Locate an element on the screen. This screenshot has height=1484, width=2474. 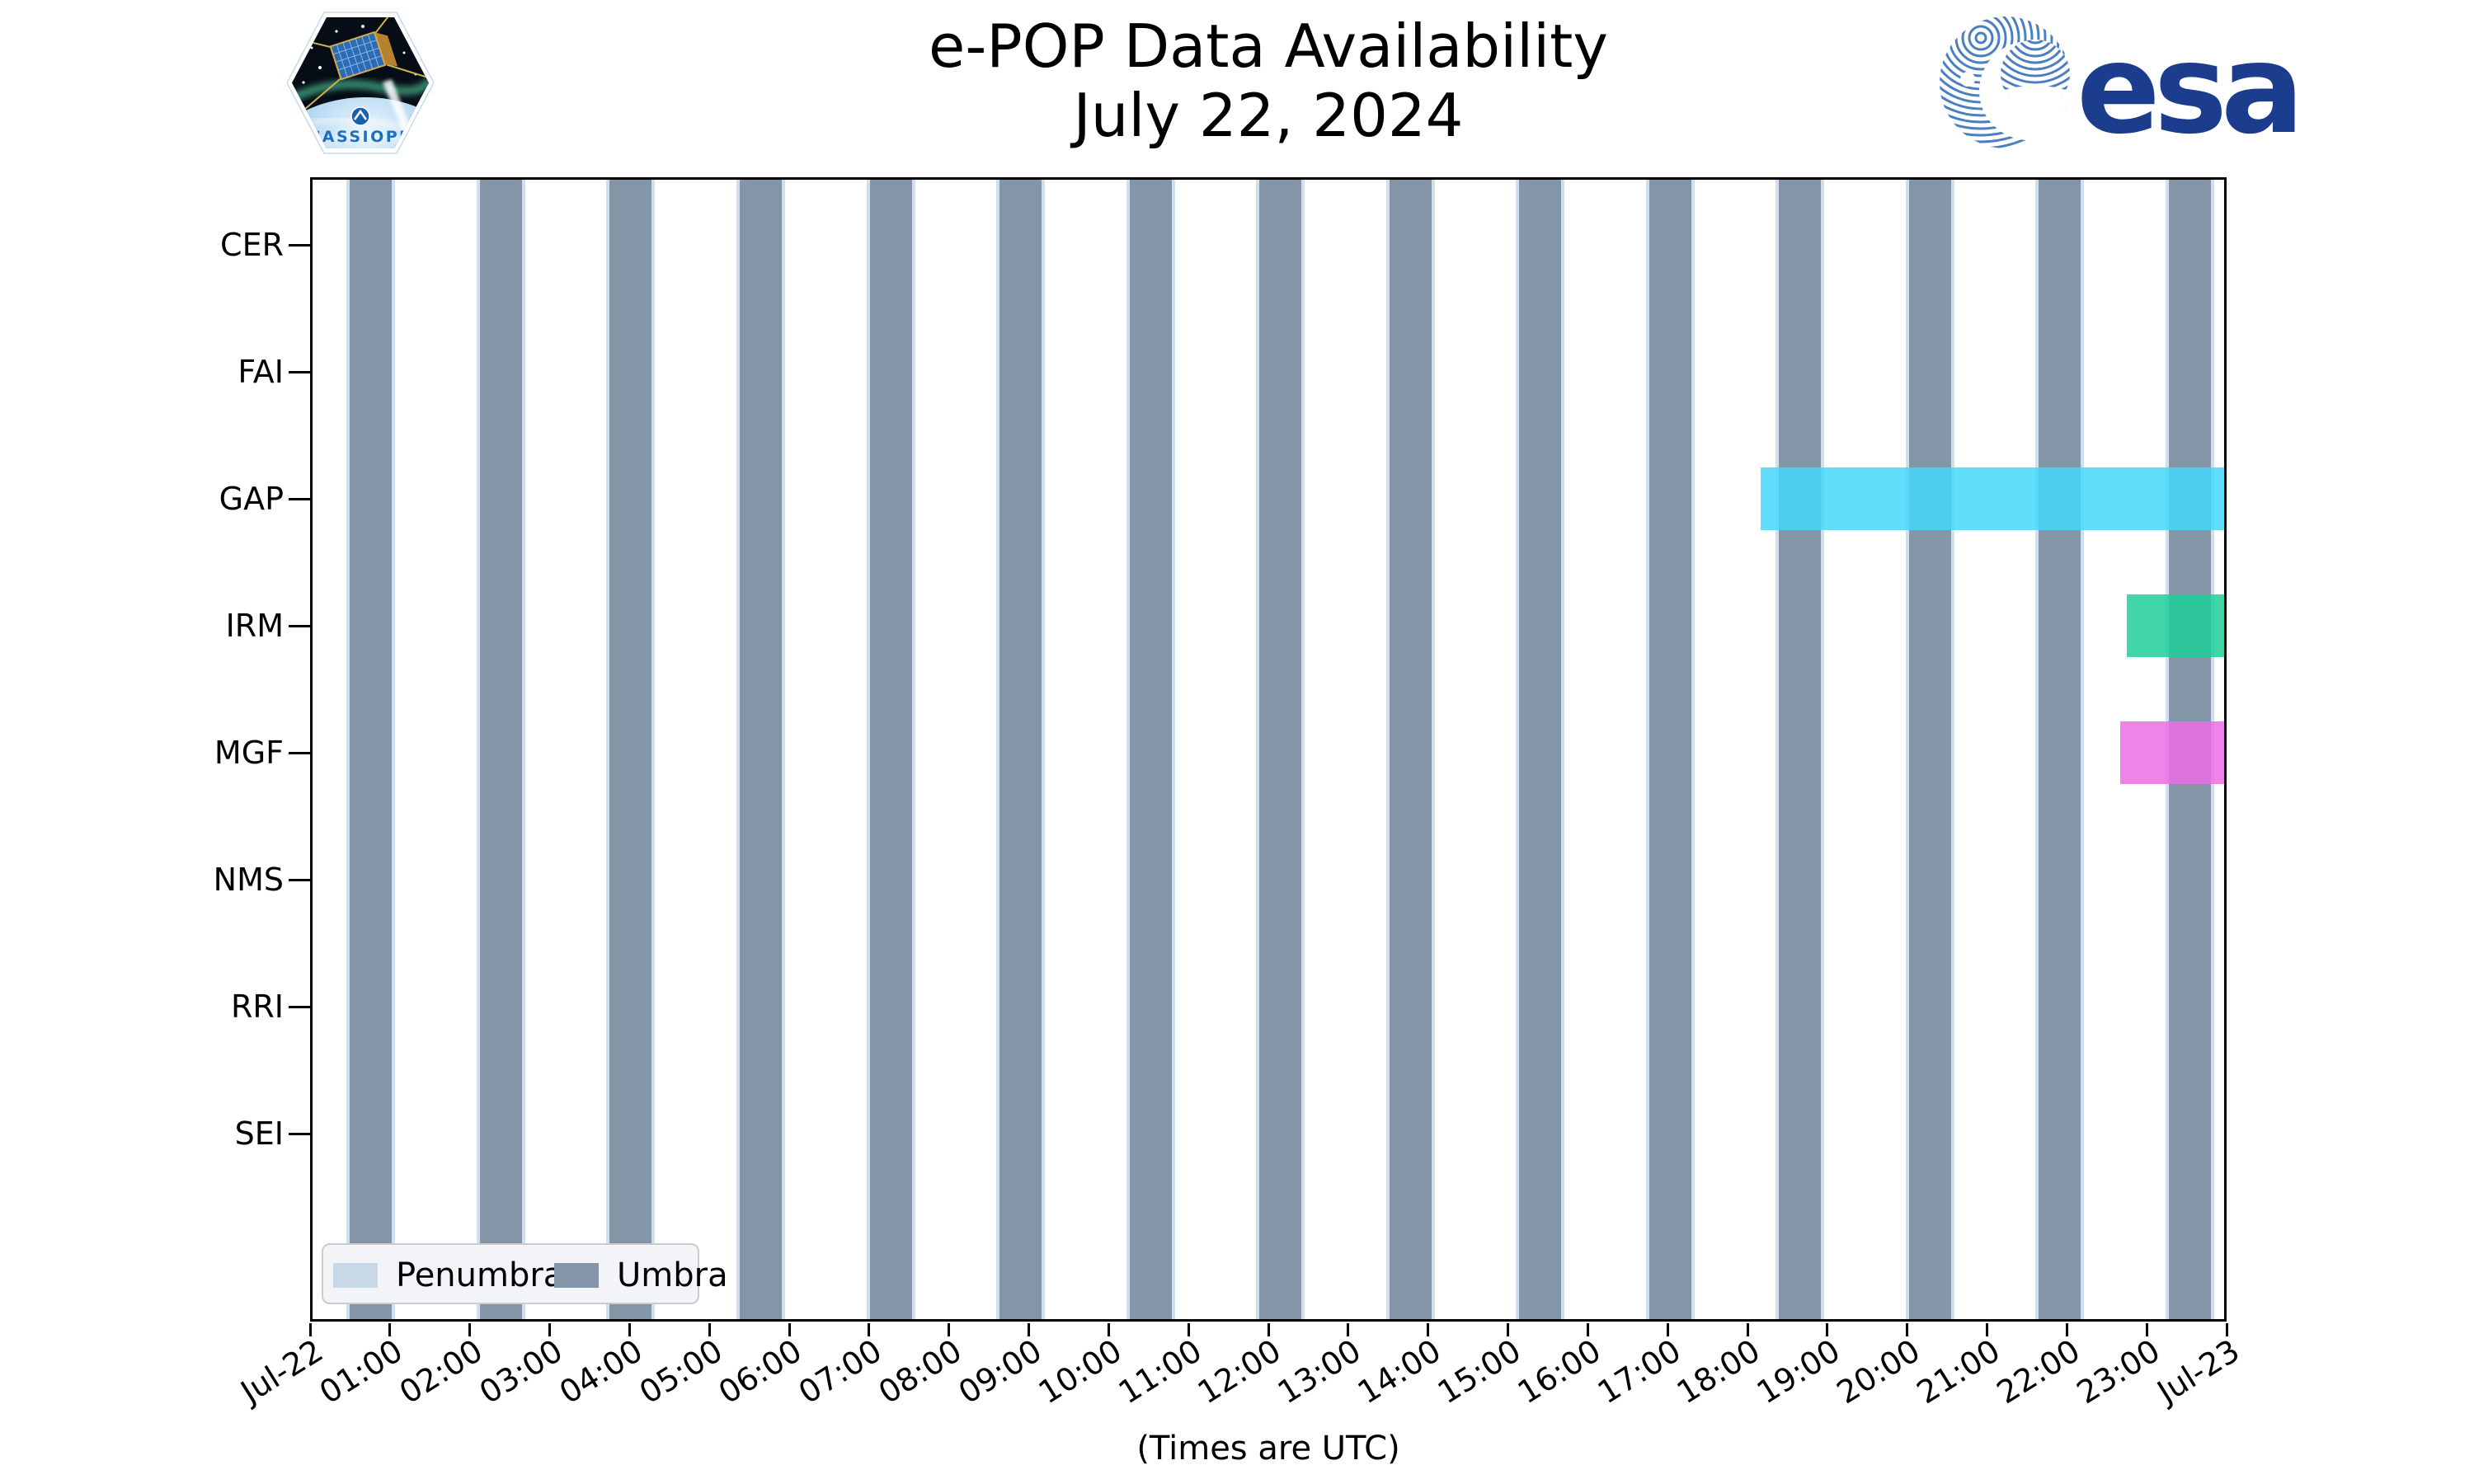
esa-logo-icon: esa is located at coordinates (2122, 89).